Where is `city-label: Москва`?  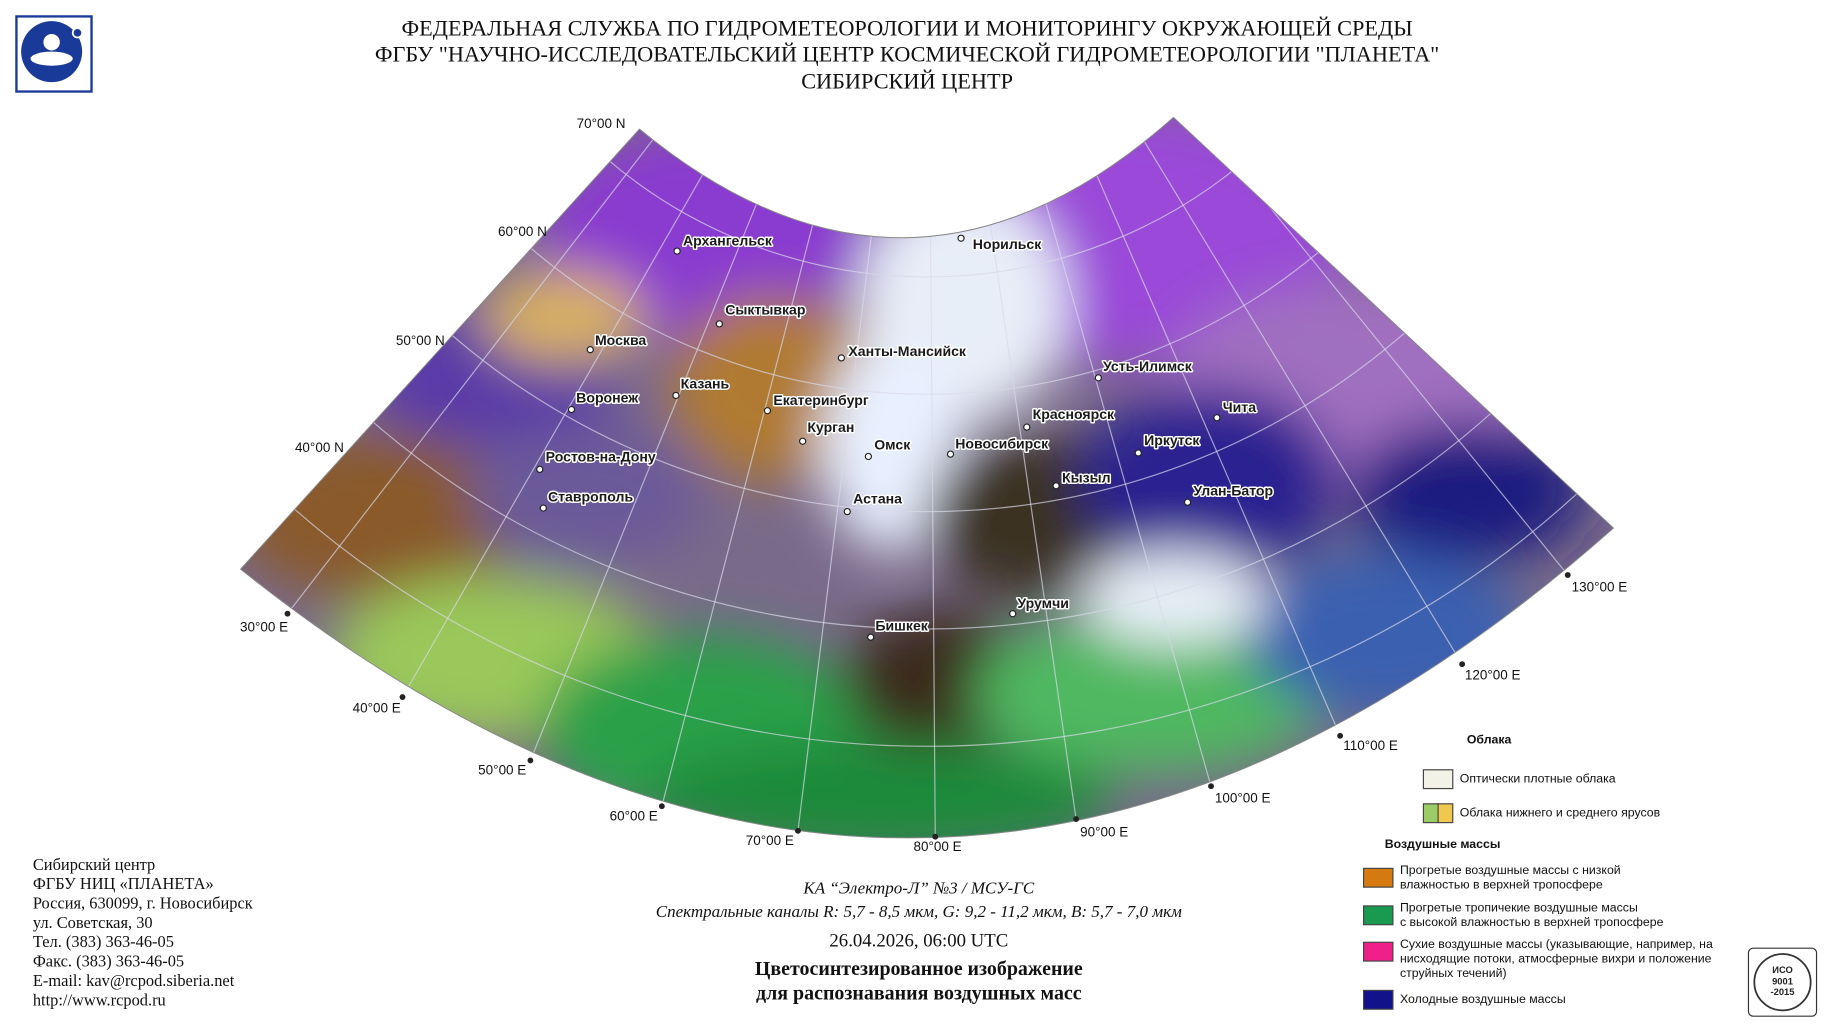 city-label: Москва is located at coordinates (620, 340).